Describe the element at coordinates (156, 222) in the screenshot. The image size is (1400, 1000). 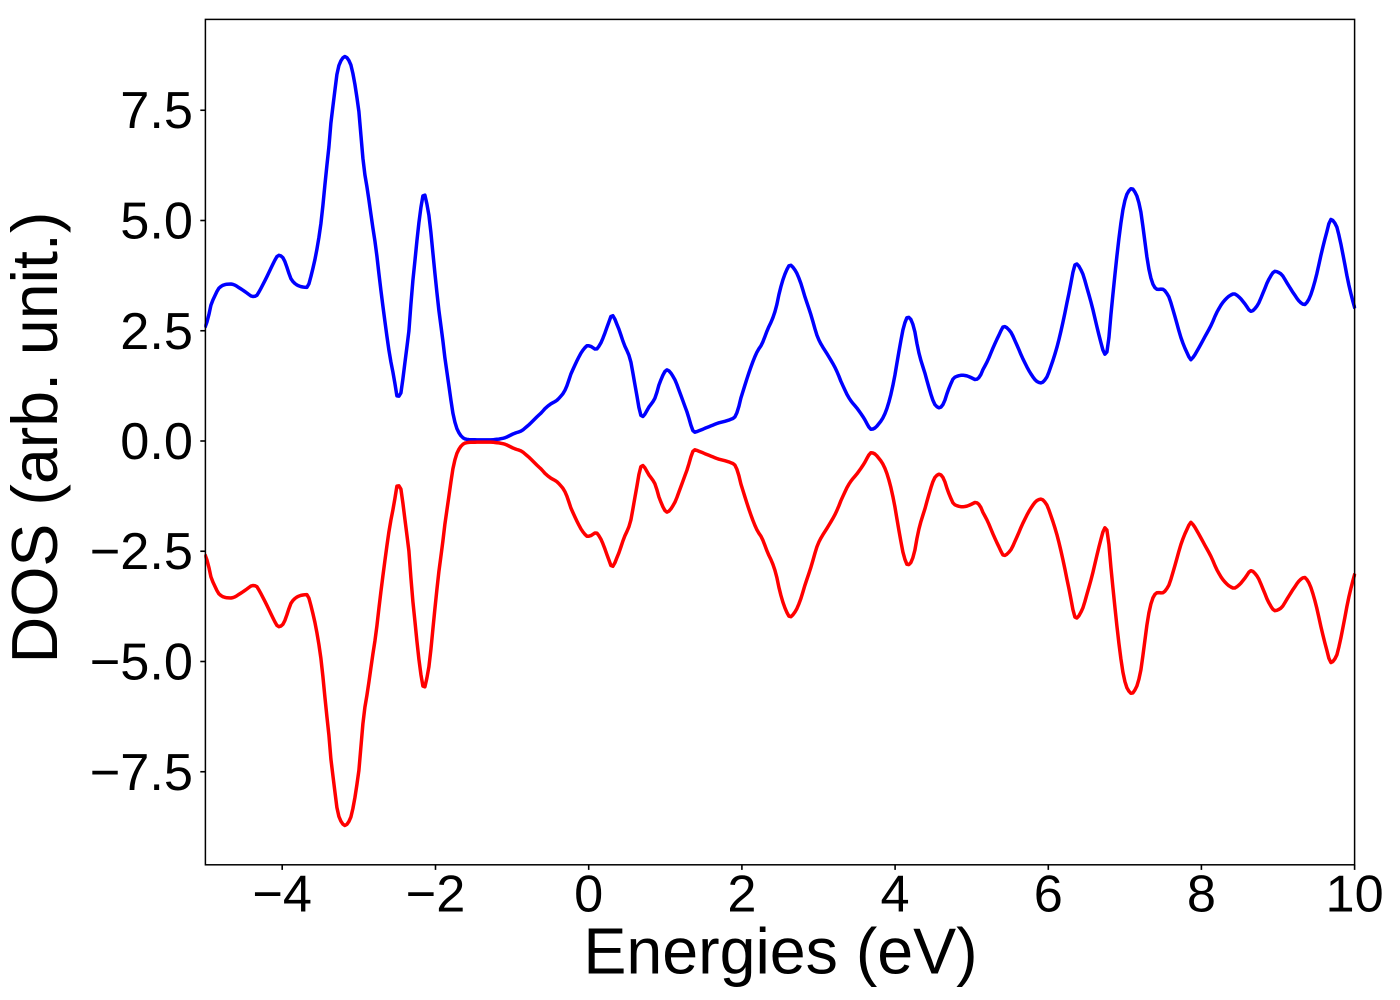
I see `svg-text: 5.0` at that location.